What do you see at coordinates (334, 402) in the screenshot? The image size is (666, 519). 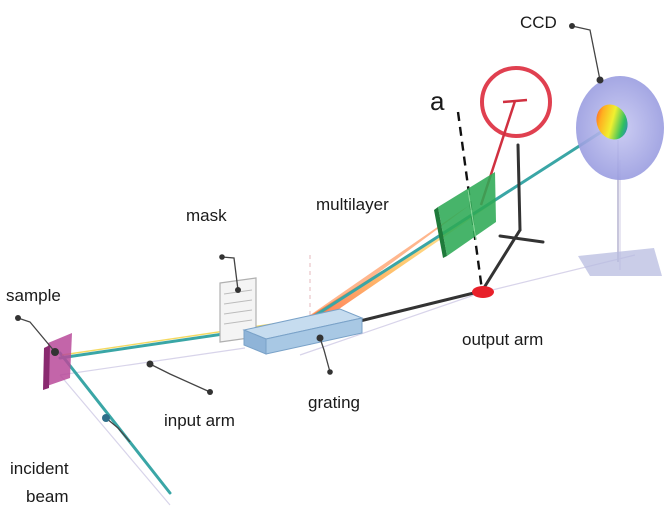 I see `label-grating: grating` at bounding box center [334, 402].